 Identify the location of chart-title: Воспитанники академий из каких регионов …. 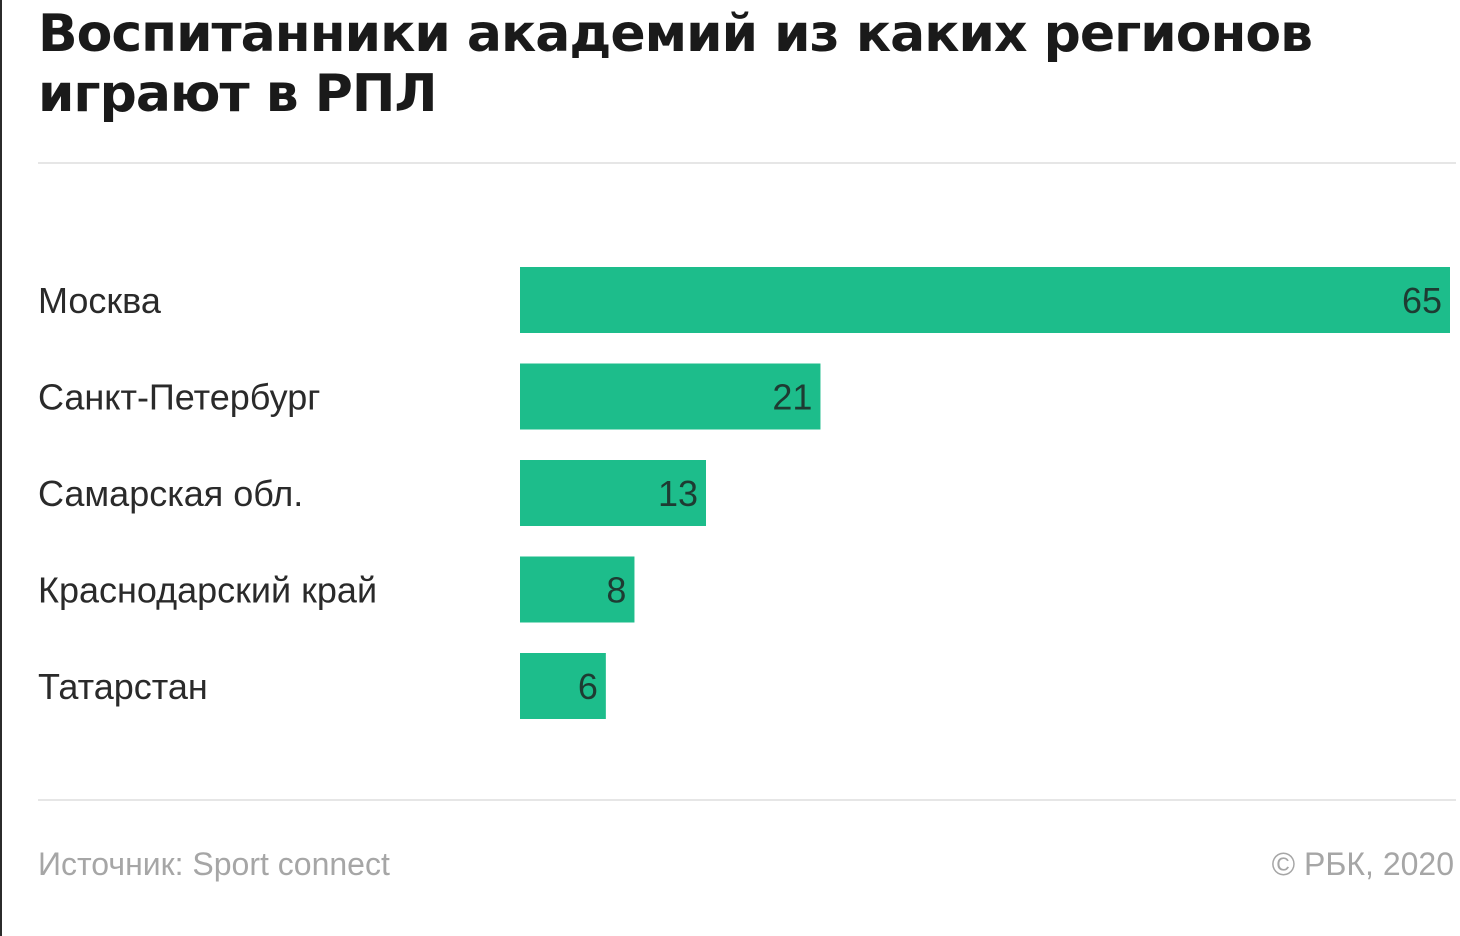
(675, 64).